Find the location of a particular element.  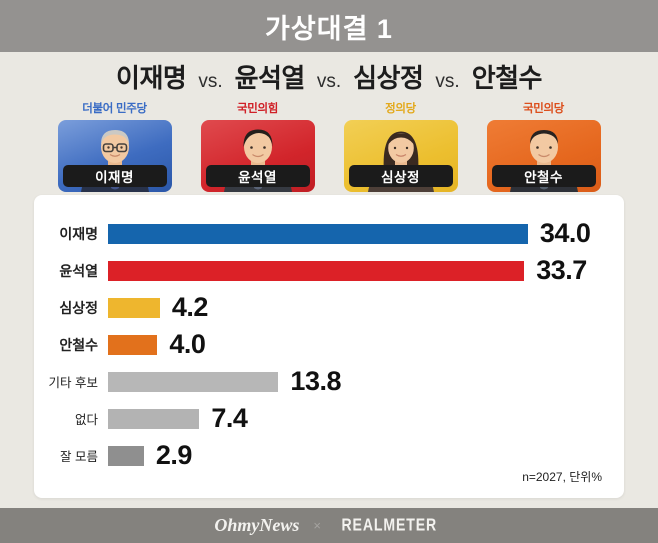

chart-row-value: 4.0 is located at coordinates (187, 344).